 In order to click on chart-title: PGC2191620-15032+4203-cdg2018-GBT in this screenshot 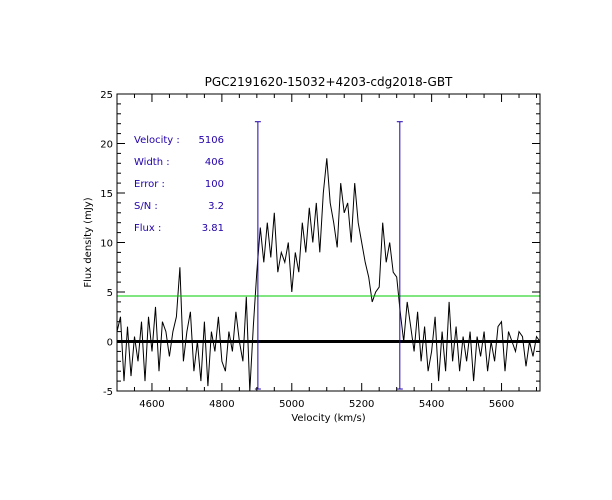, I will do `click(329, 82)`.